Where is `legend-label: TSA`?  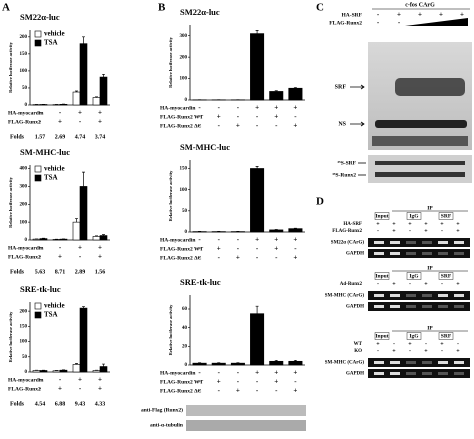 legend-label: TSA is located at coordinates (51, 43).